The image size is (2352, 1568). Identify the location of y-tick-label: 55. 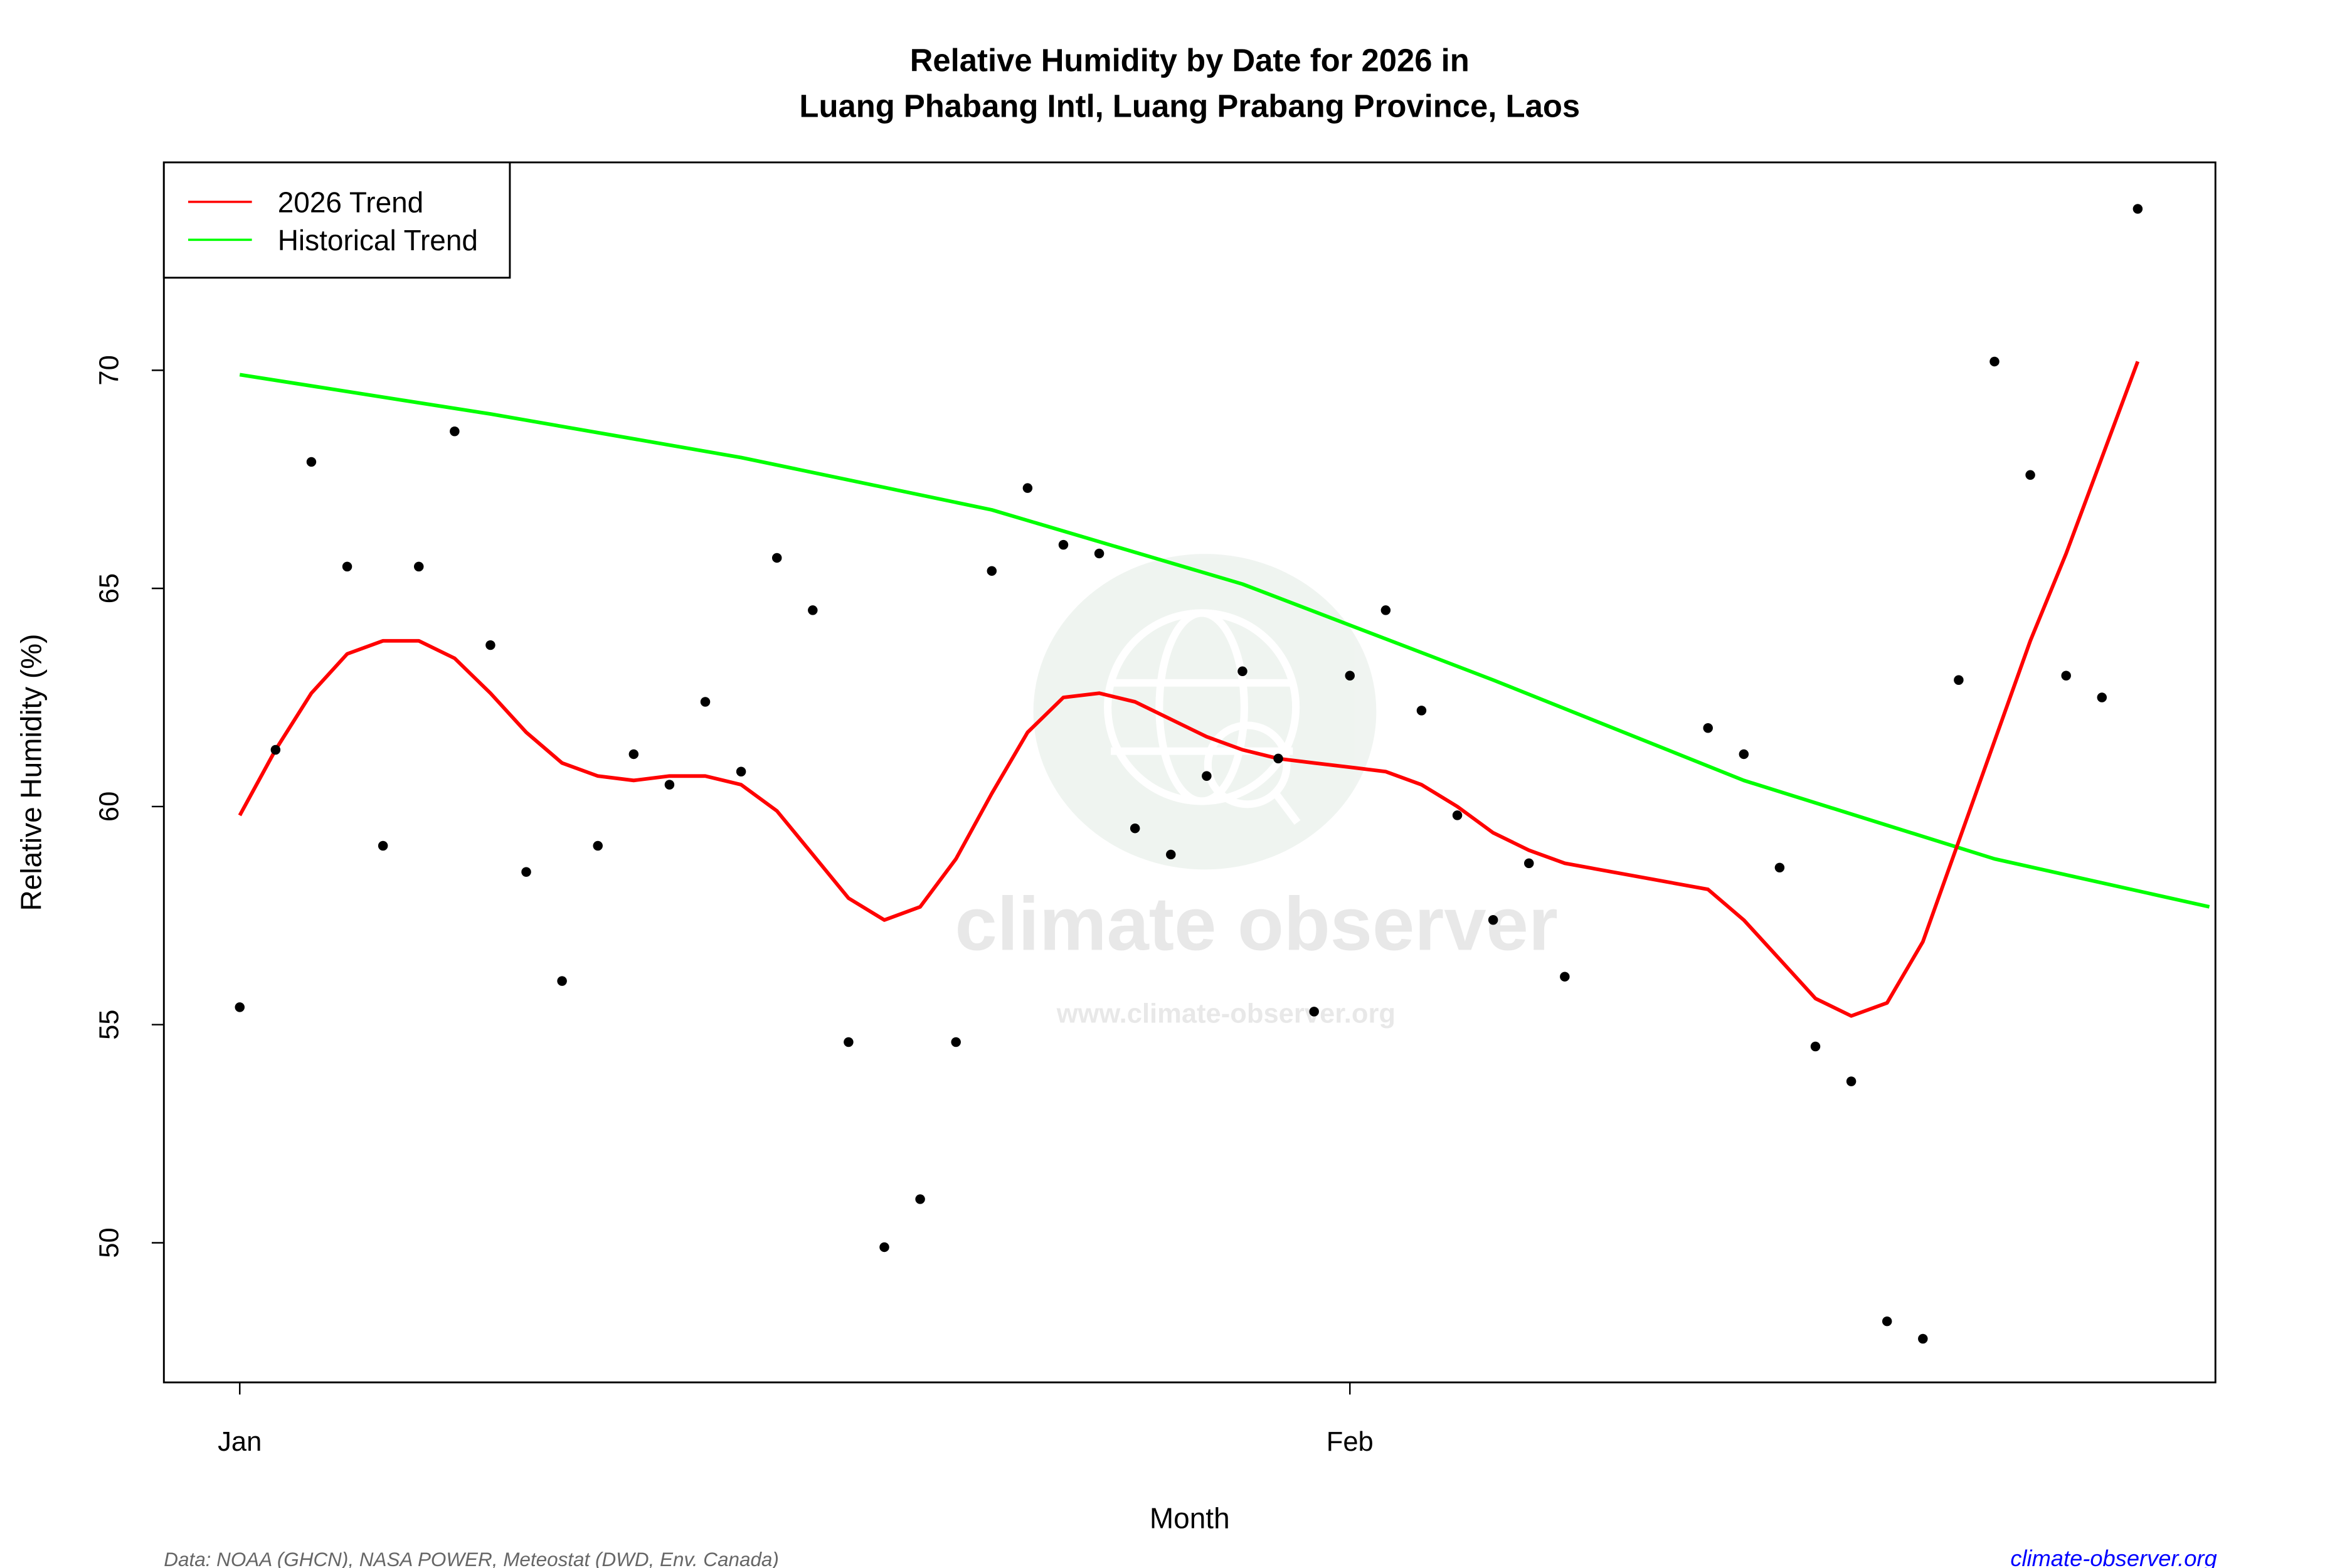
(110, 1024).